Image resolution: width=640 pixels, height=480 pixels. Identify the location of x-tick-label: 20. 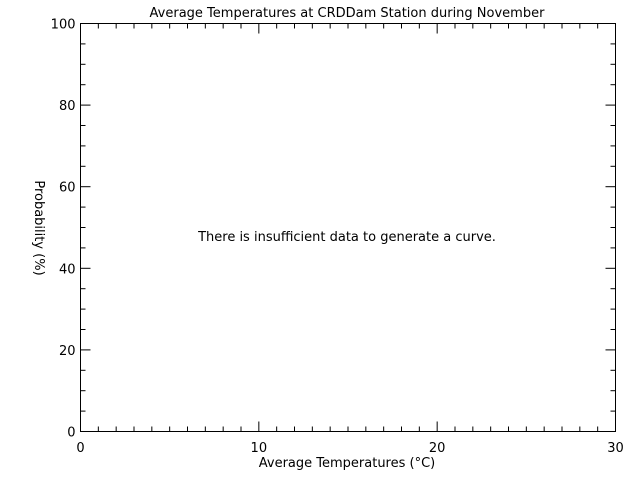
(437, 448).